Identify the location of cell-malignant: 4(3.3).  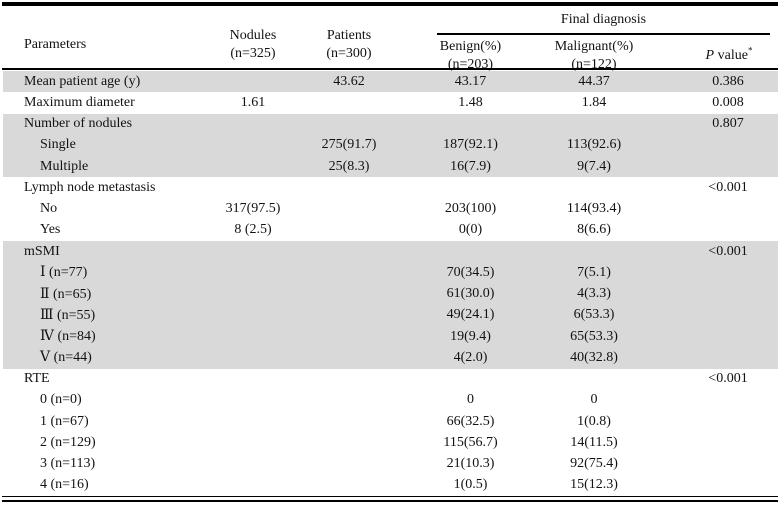
(594, 294).